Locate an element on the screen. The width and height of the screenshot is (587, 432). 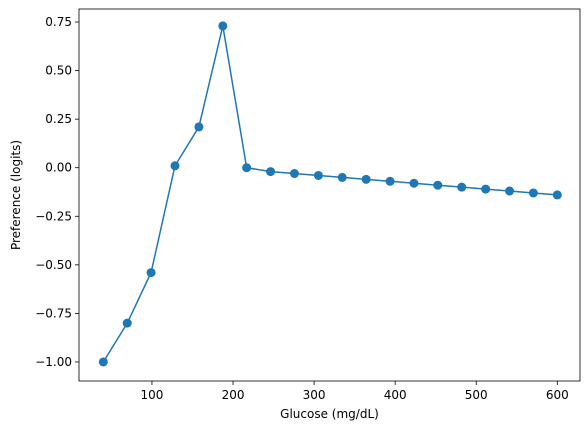
y-tick-label: 0.75 is located at coordinates (58, 22).